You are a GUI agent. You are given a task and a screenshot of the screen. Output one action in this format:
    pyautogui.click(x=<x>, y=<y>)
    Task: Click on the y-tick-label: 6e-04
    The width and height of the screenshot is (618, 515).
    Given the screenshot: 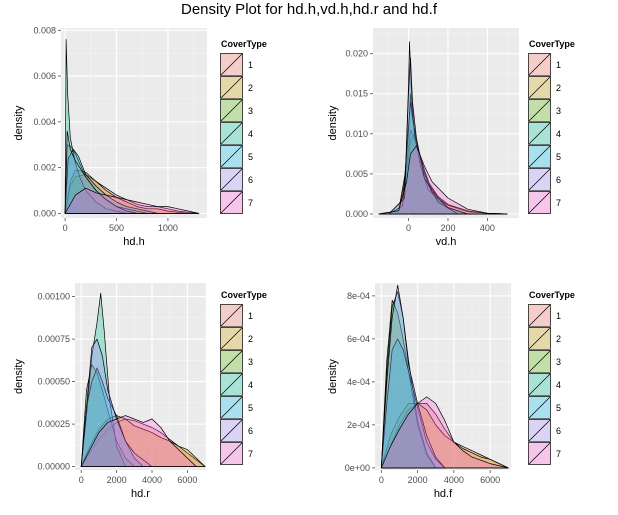 What is the action you would take?
    pyautogui.click(x=358, y=339)
    